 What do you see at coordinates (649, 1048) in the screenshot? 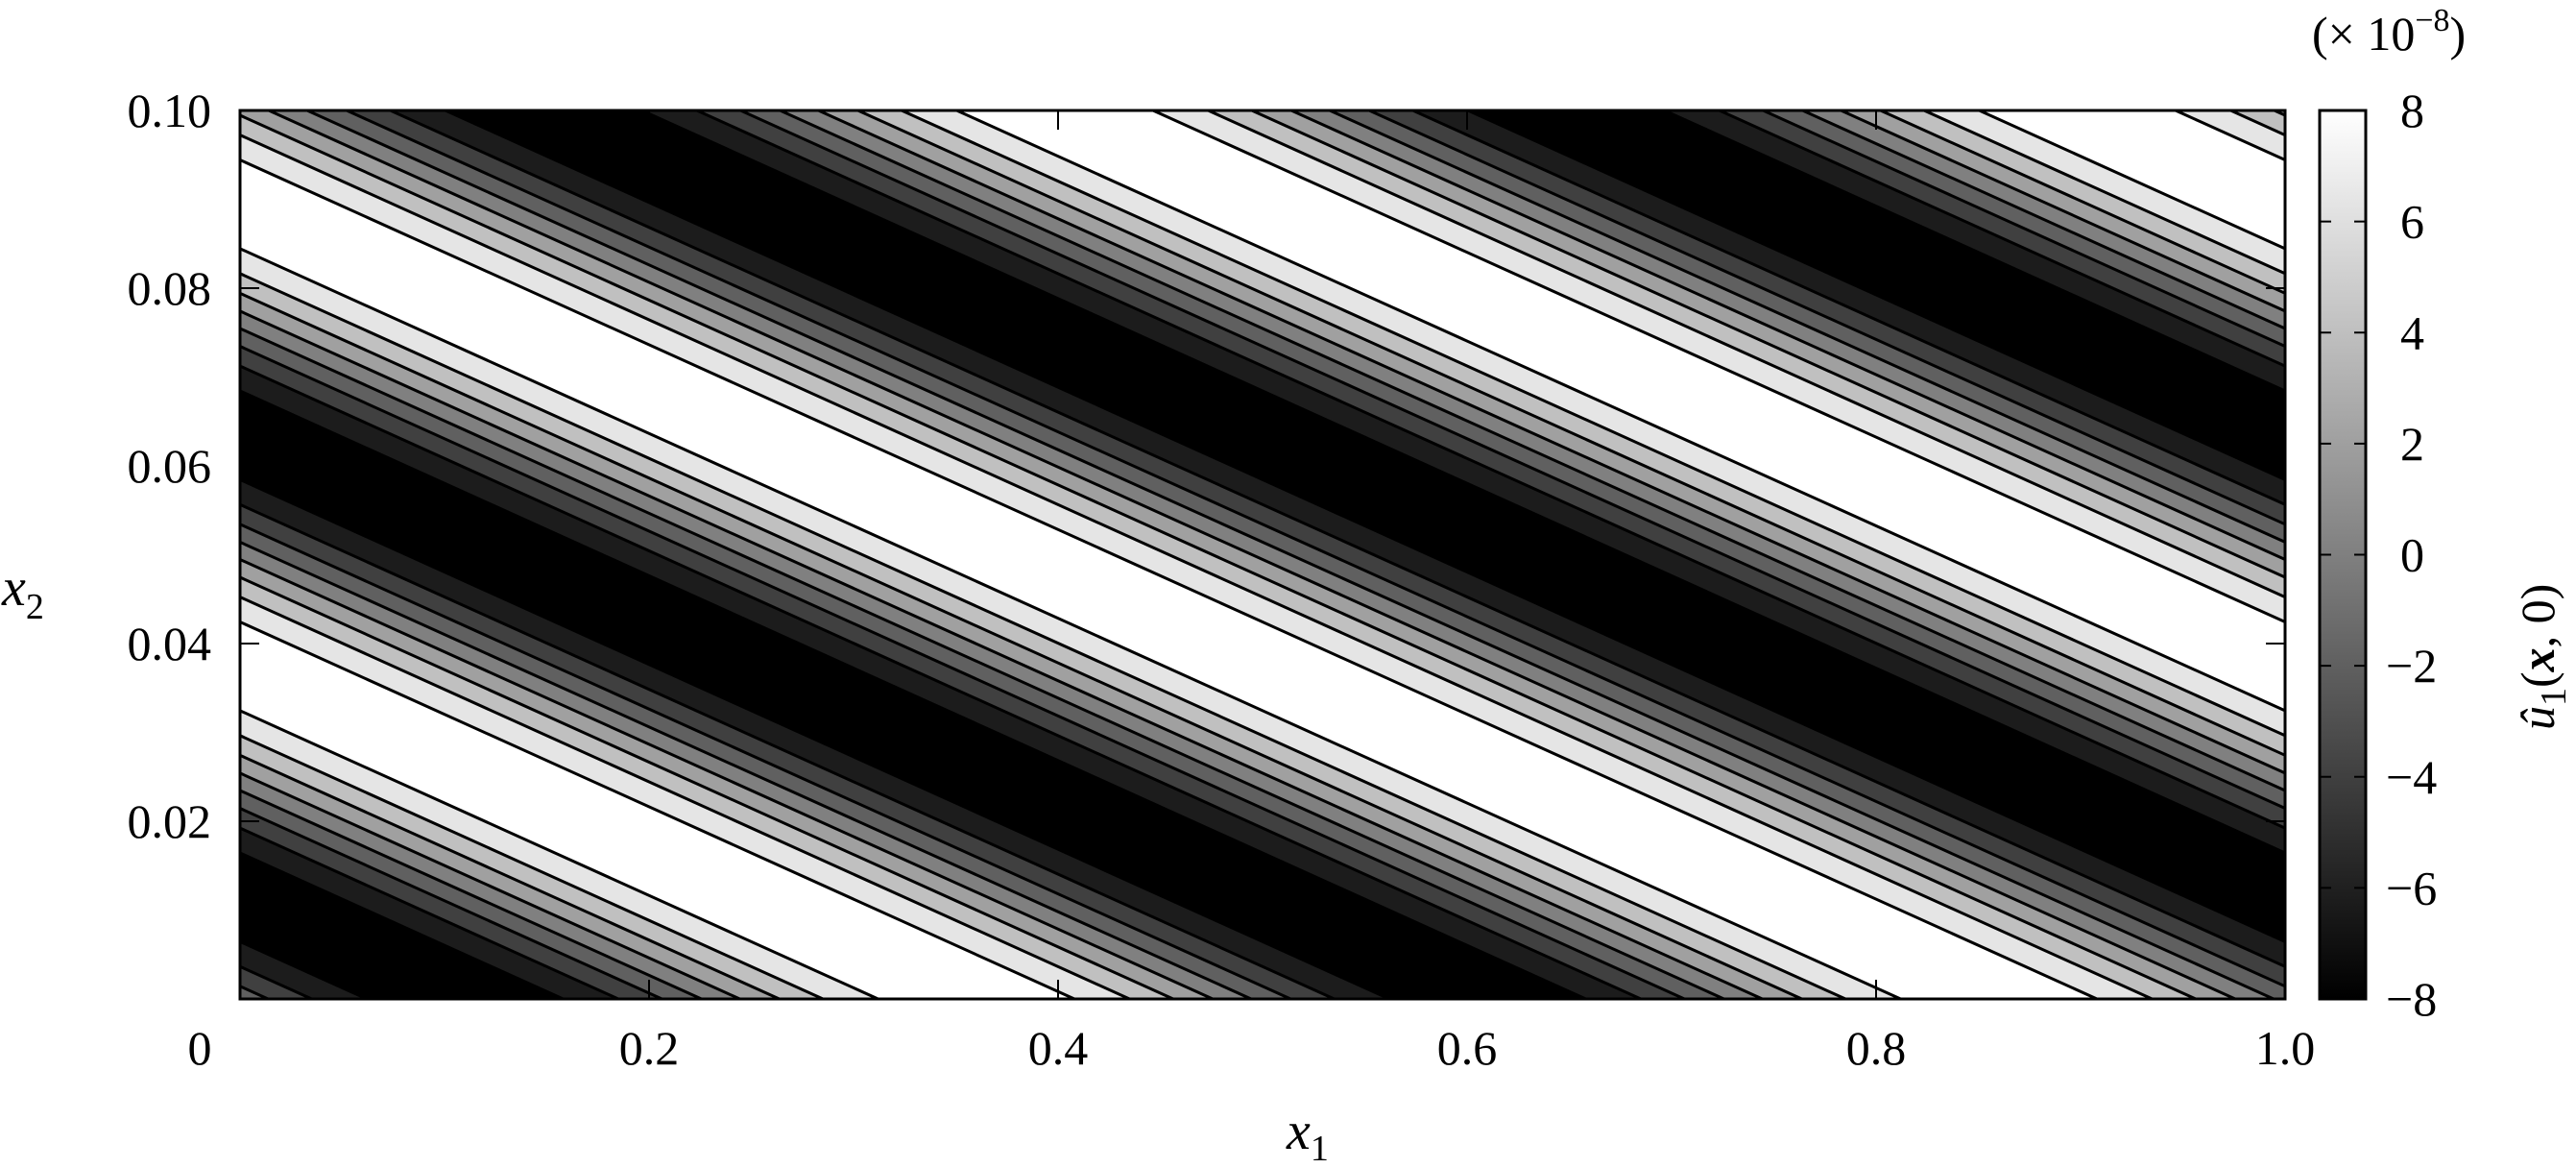
I see `x-tick-label: 0.2` at bounding box center [649, 1048].